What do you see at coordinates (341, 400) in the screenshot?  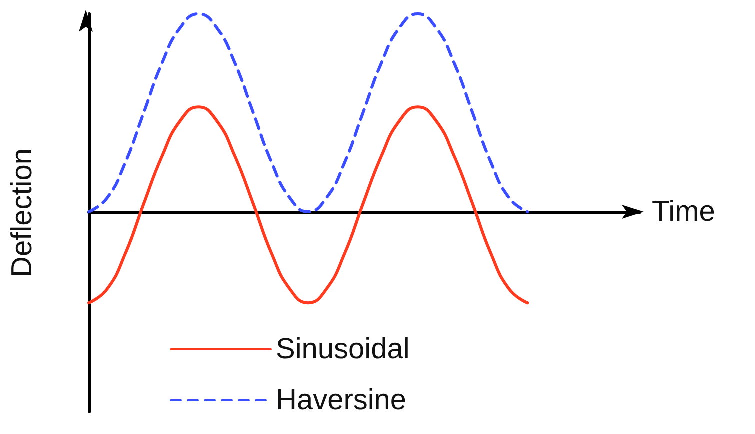 I see `legend-label: Haversine` at bounding box center [341, 400].